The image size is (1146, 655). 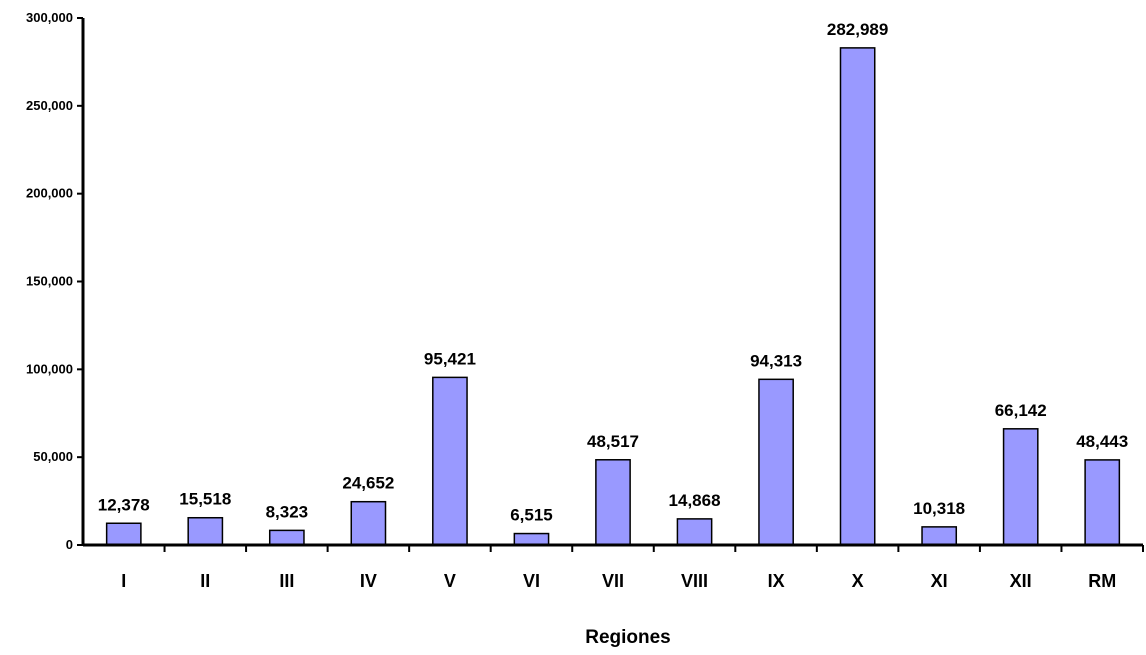 What do you see at coordinates (694, 532) in the screenshot?
I see `bar-viii` at bounding box center [694, 532].